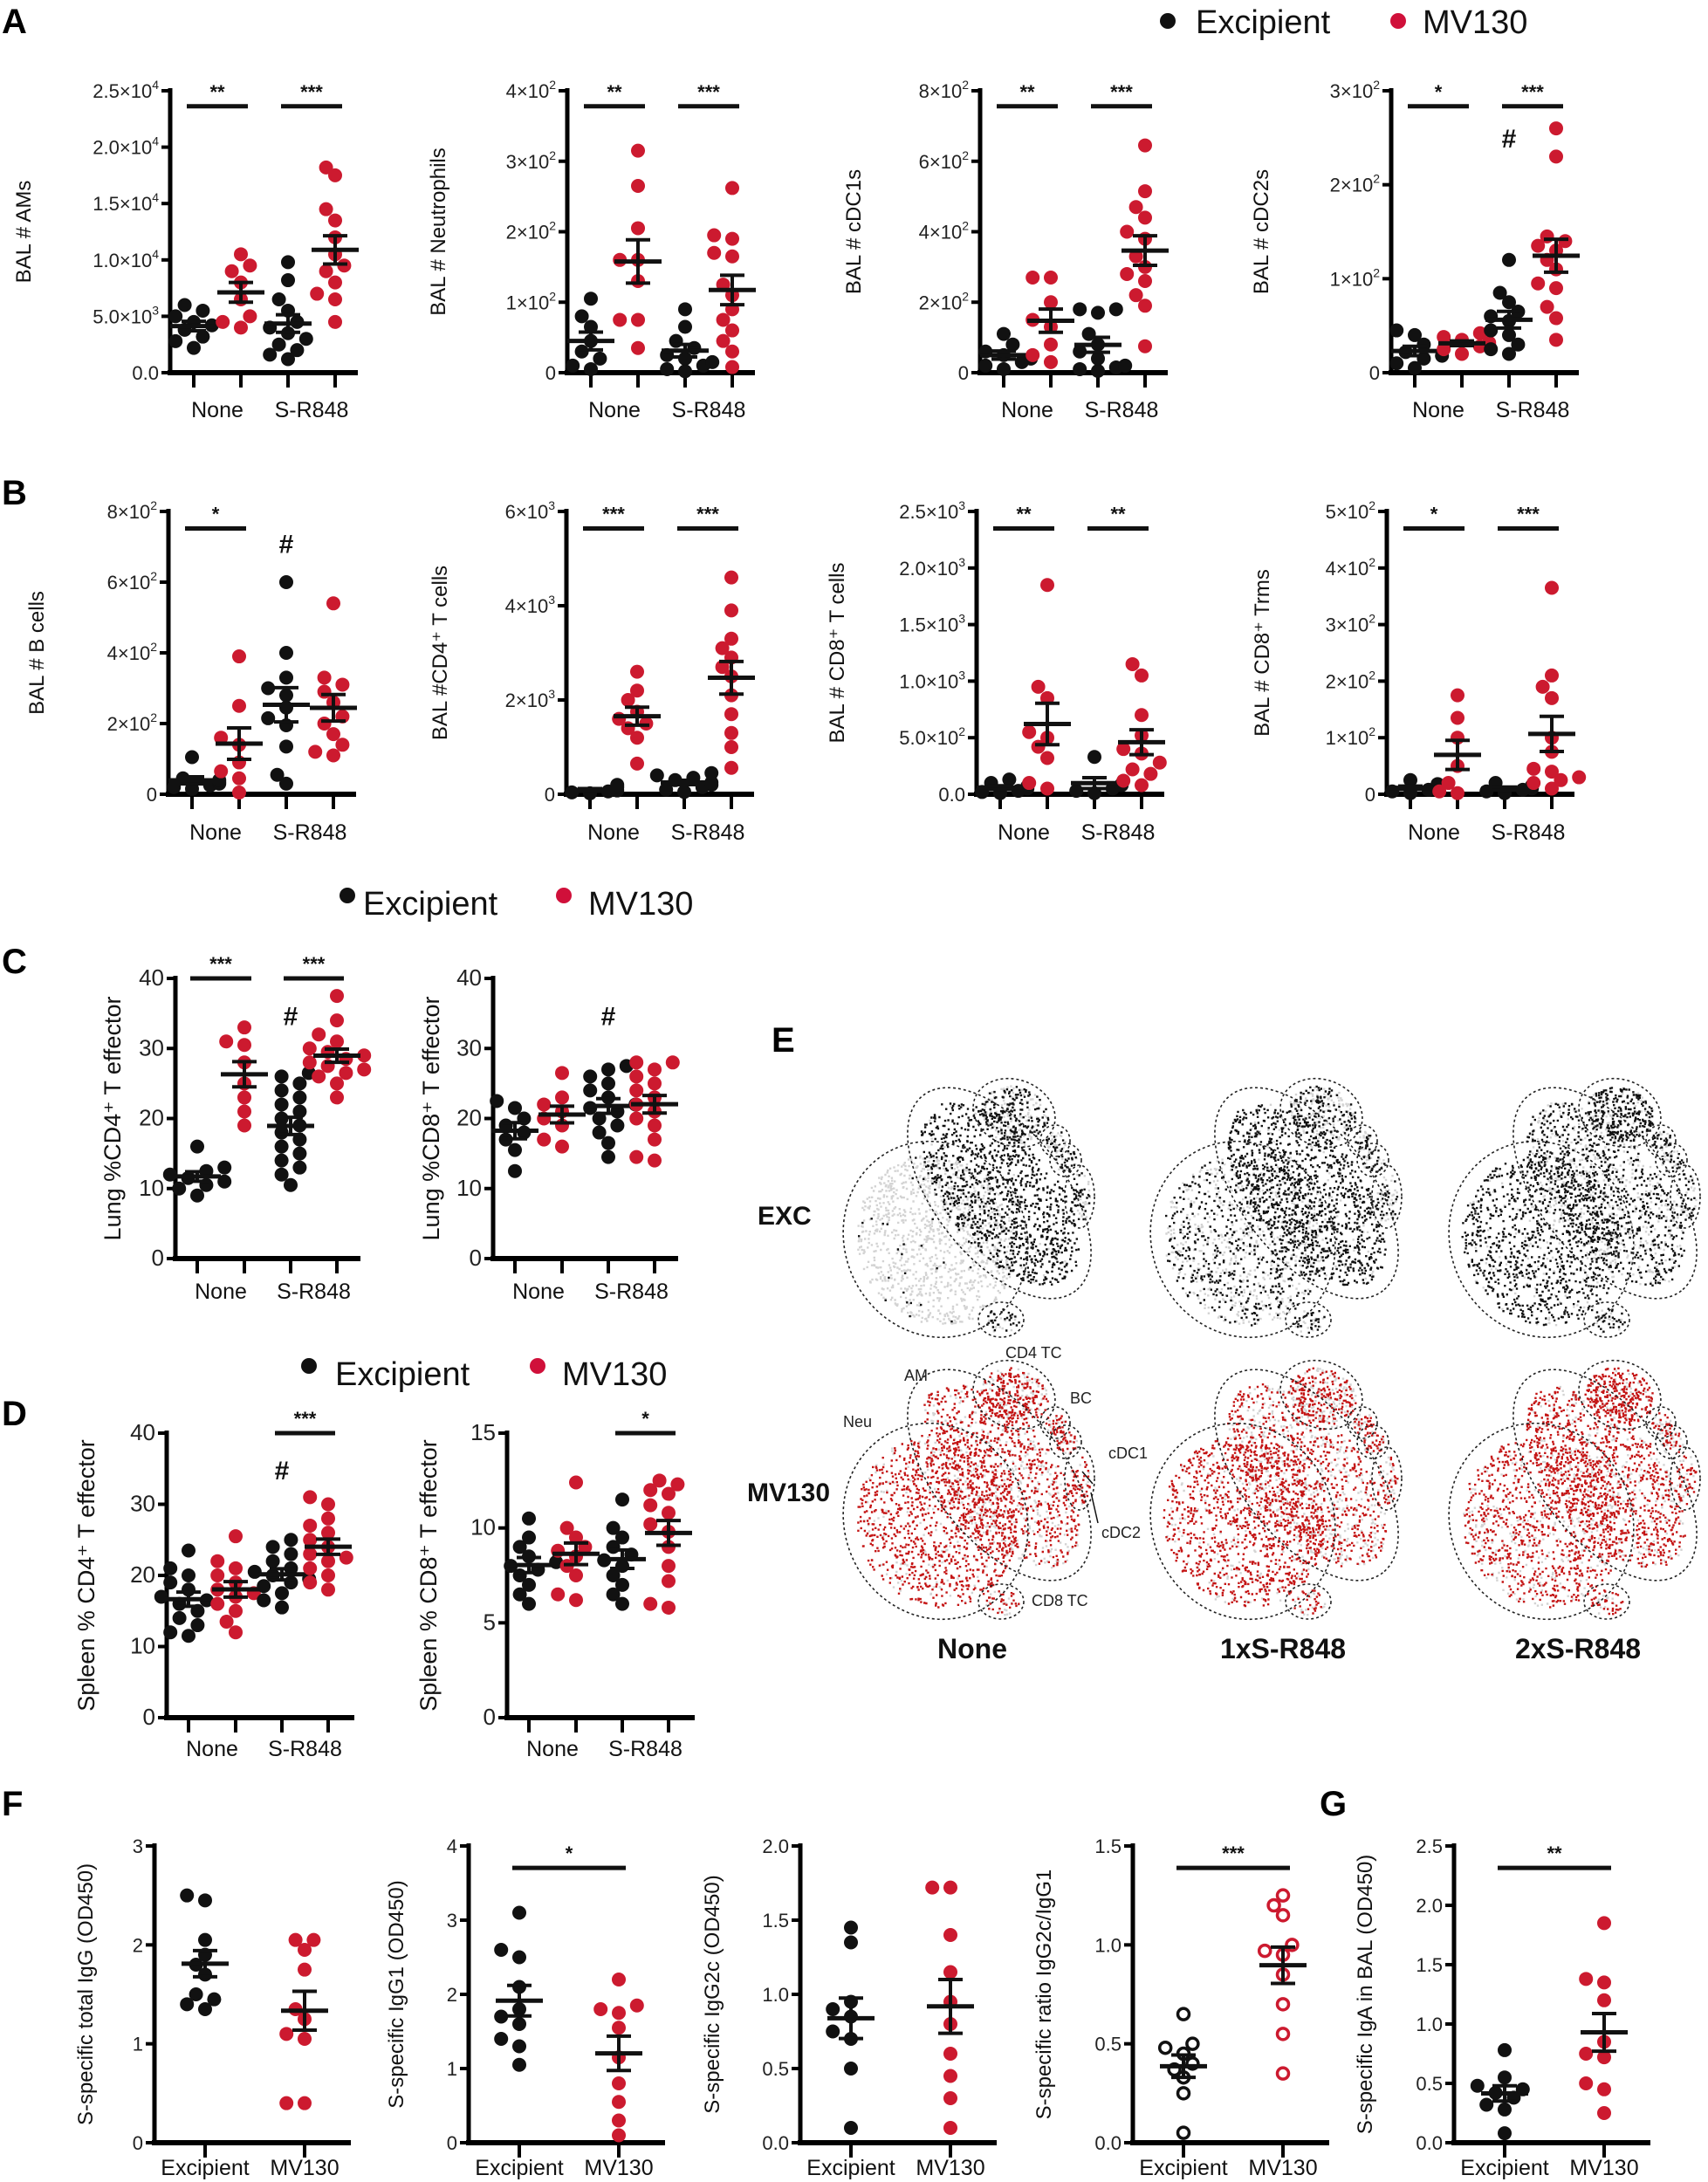  I want to click on cluster-outline-bc, so click(1362, 1423).